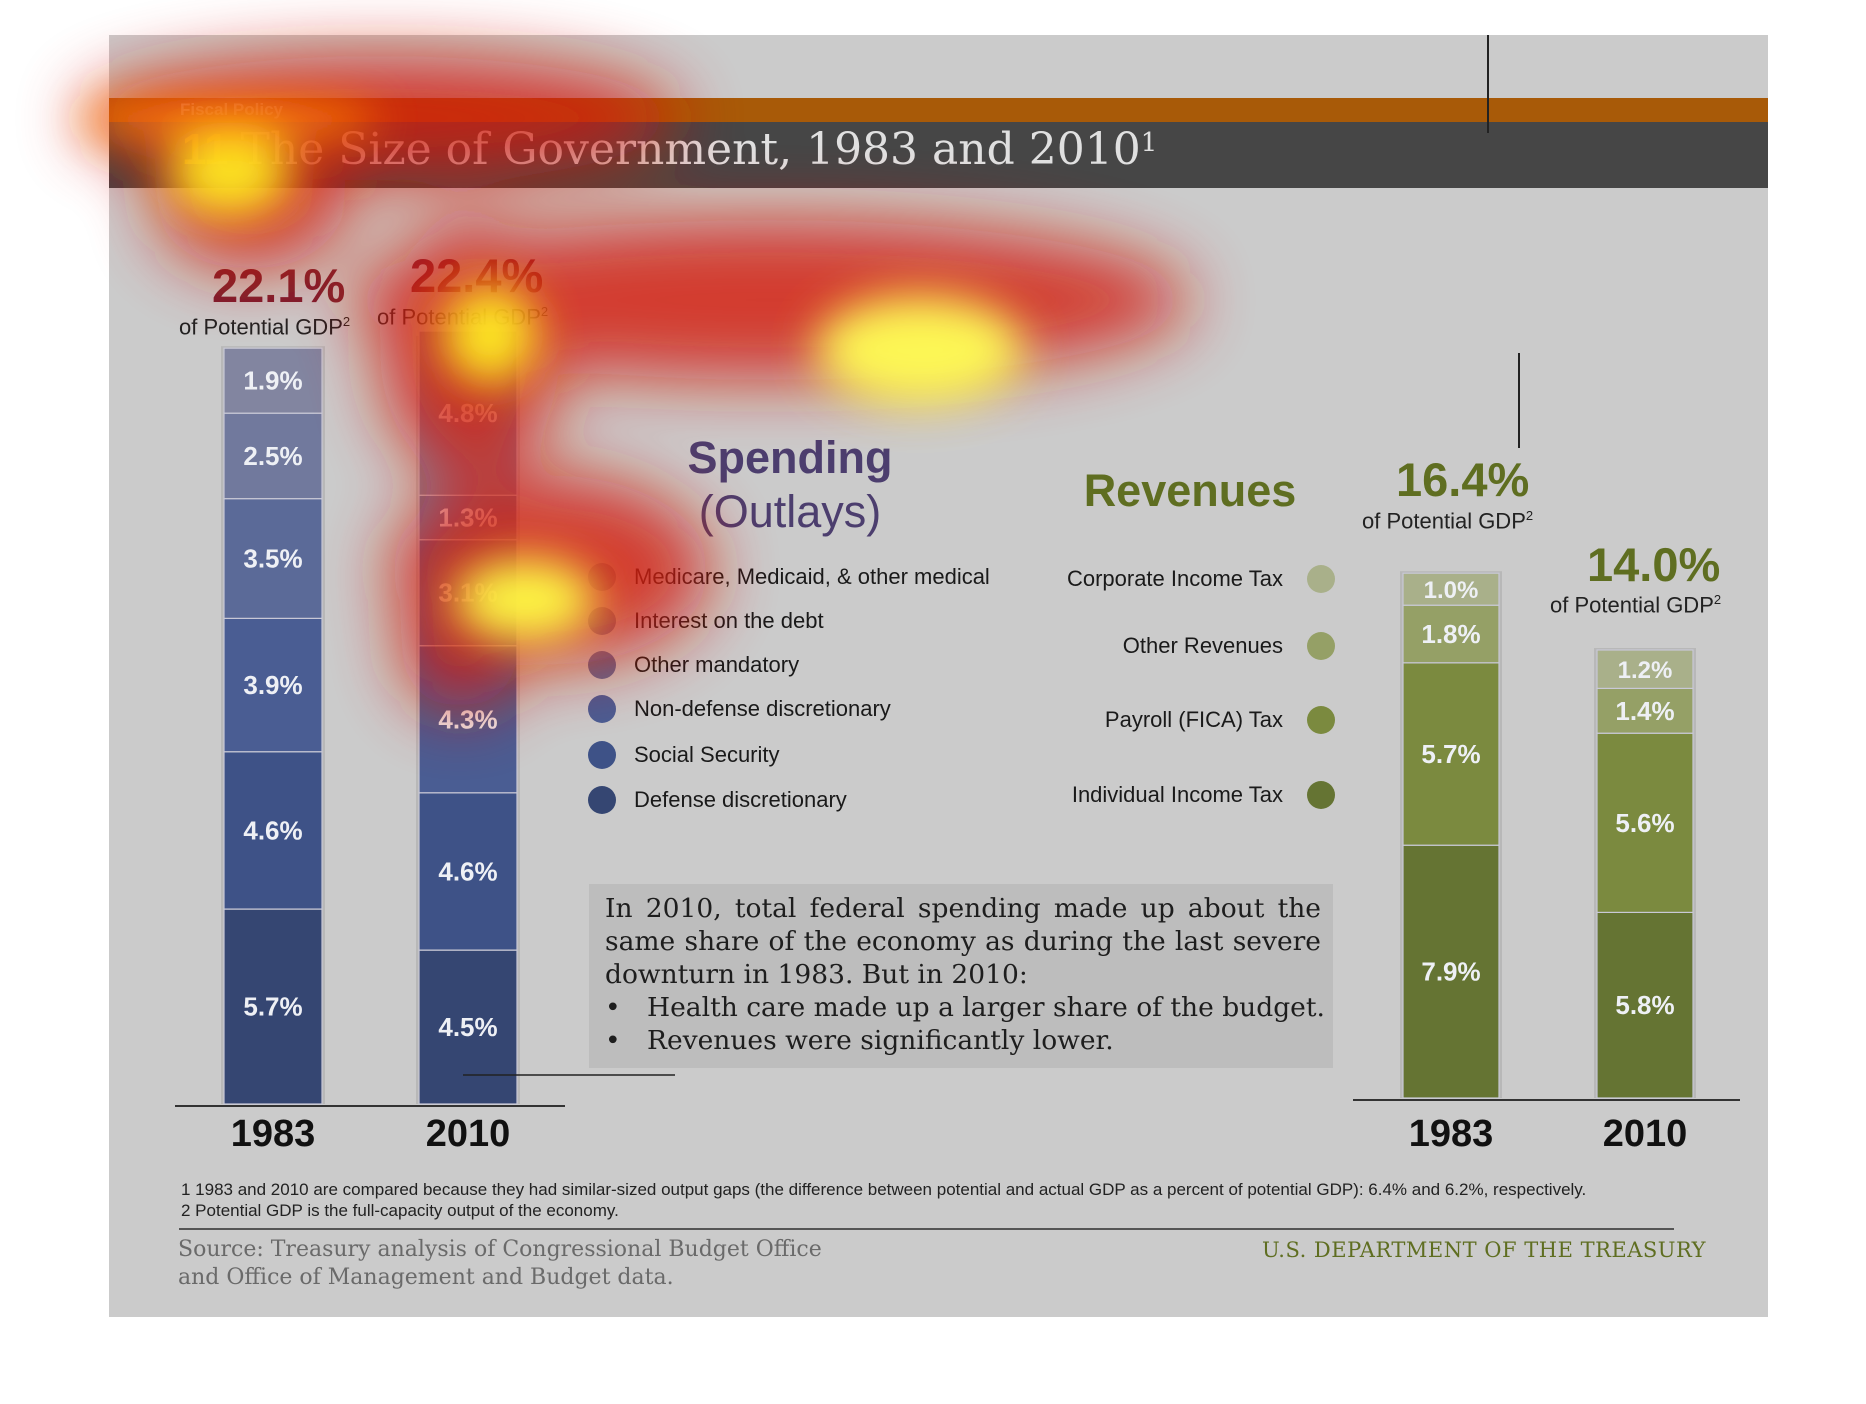 The width and height of the screenshot is (1866, 1404). What do you see at coordinates (477, 275) in the screenshot?
I see `spending-total-2010: 22.4%` at bounding box center [477, 275].